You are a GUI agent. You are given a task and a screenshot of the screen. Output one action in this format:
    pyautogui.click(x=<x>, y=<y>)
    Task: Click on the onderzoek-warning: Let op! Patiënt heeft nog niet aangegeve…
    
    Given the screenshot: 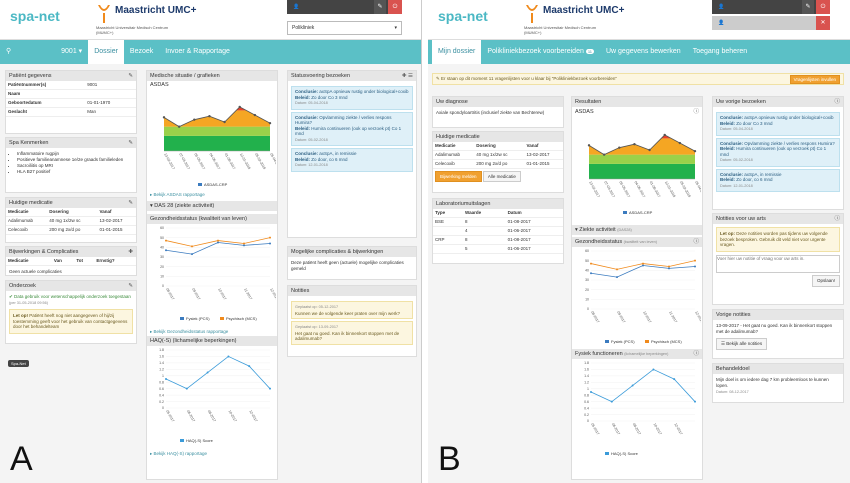 What is the action you would take?
    pyautogui.click(x=71, y=321)
    